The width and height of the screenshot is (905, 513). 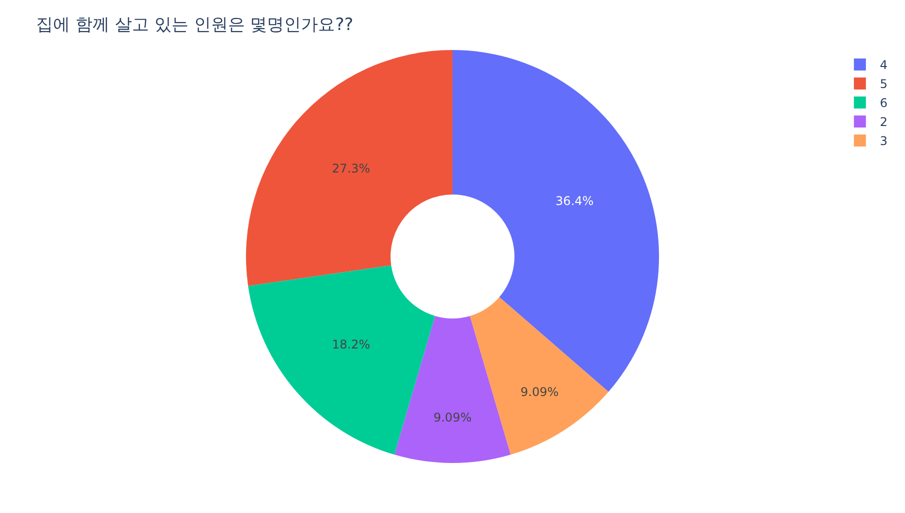 I want to click on data-label: 27.3%, so click(x=351, y=169).